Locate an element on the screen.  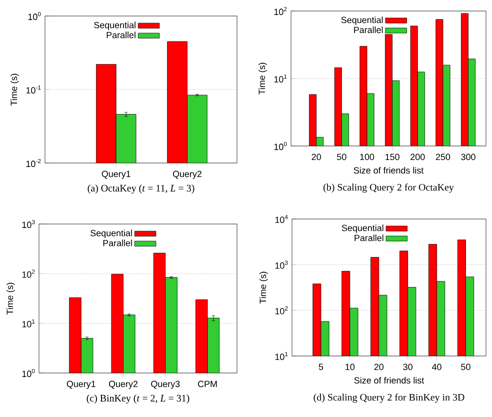
x-tick-label: 40 is located at coordinates (437, 367).